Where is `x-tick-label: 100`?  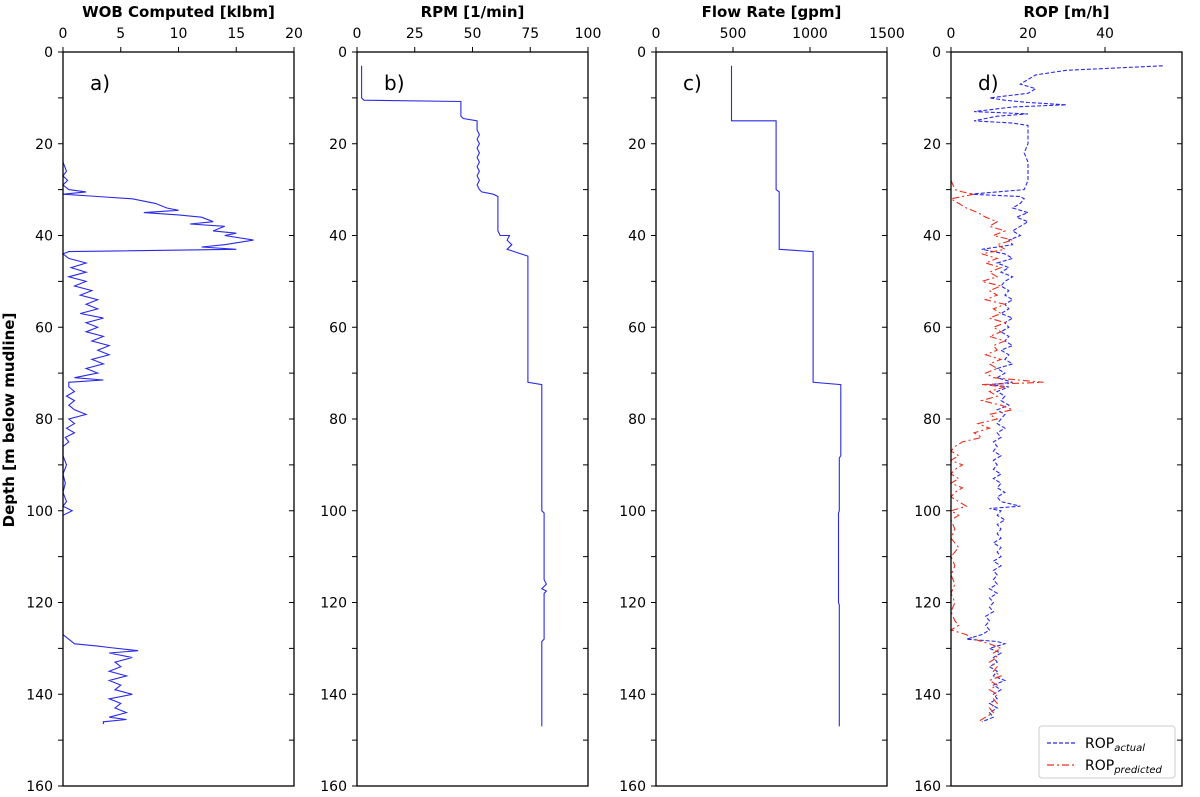
x-tick-label: 100 is located at coordinates (588, 34).